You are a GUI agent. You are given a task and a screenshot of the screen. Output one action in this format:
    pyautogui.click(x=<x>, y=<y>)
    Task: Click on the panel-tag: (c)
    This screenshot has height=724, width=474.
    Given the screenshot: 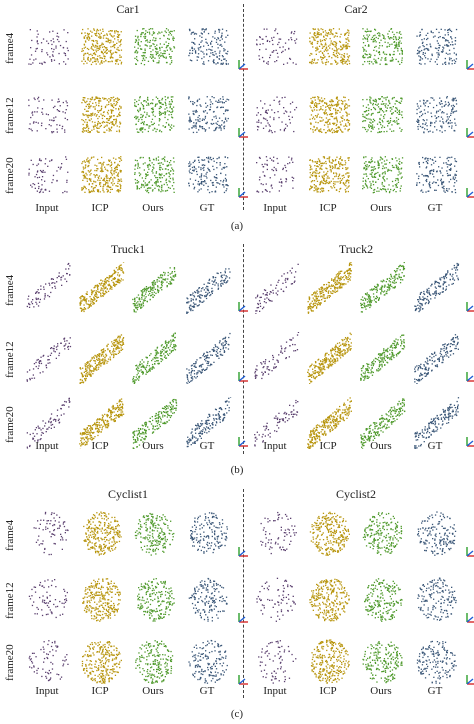 What is the action you would take?
    pyautogui.click(x=237, y=714)
    